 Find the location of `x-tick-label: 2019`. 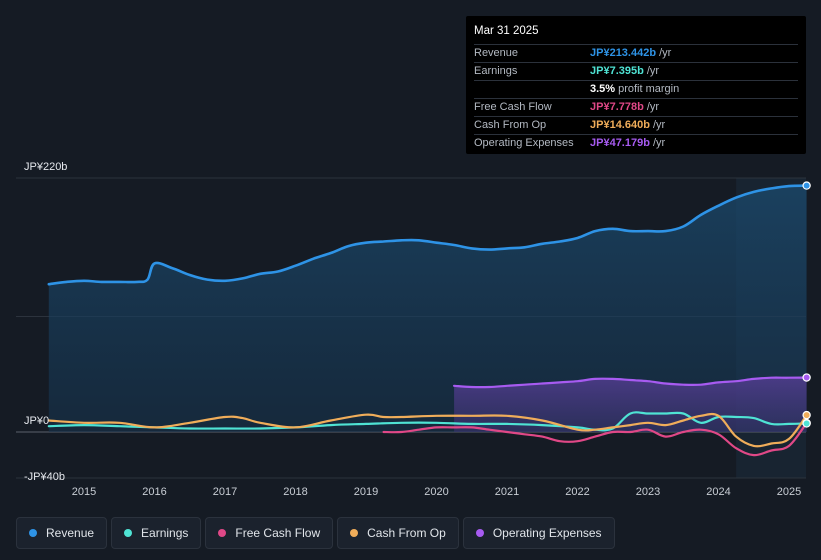

x-tick-label: 2019 is located at coordinates (366, 492).